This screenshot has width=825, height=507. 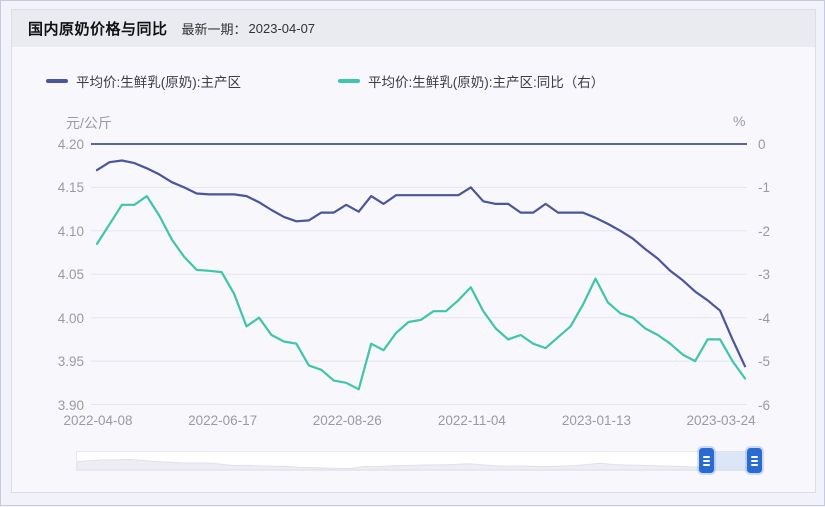 What do you see at coordinates (282, 28) in the screenshot?
I see `latest-period-date: 2023-04-07` at bounding box center [282, 28].